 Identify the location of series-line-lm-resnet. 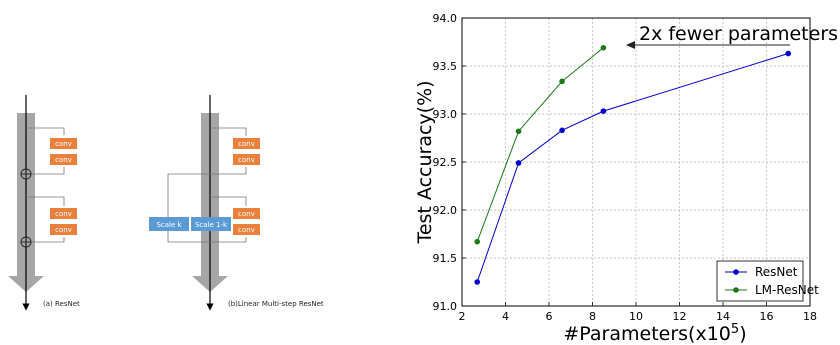
(540, 144).